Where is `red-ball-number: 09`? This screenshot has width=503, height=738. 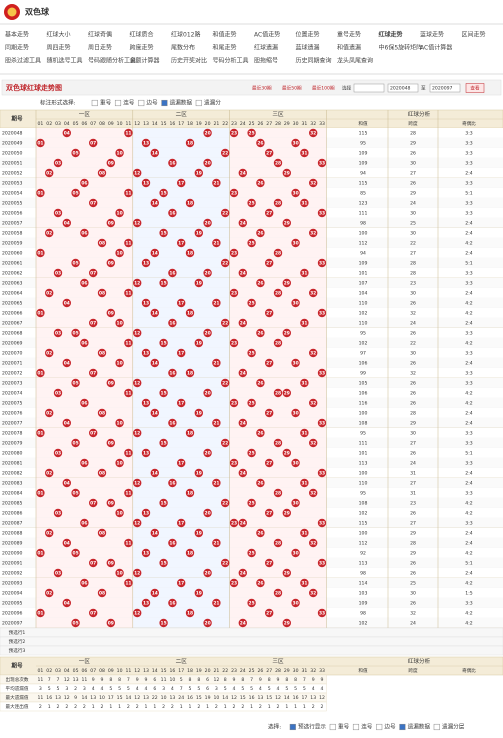 red-ball-number: 09 is located at coordinates (111, 224).